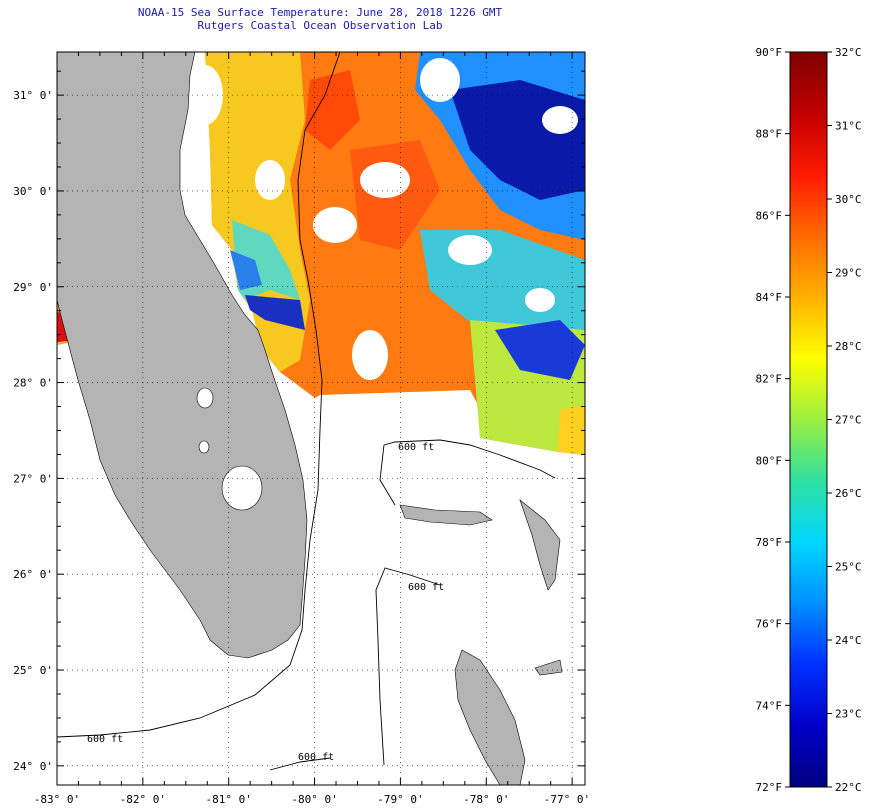 This screenshot has height=809, width=872. I want to click on colorbar-c-label: 31°C, so click(848, 126).